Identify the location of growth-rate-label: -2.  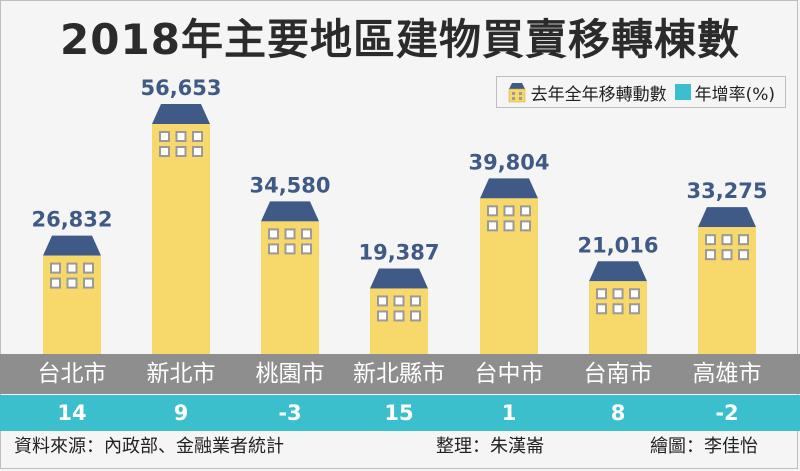
(727, 413).